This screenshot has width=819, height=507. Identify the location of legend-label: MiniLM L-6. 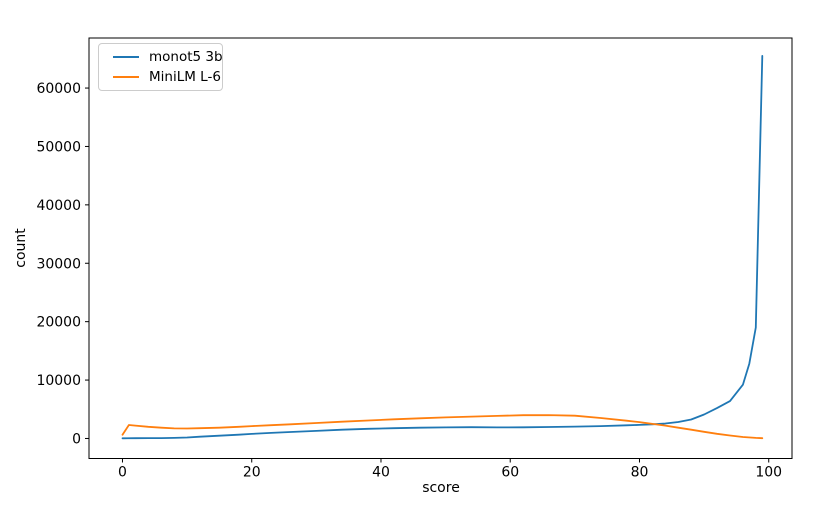
(185, 76).